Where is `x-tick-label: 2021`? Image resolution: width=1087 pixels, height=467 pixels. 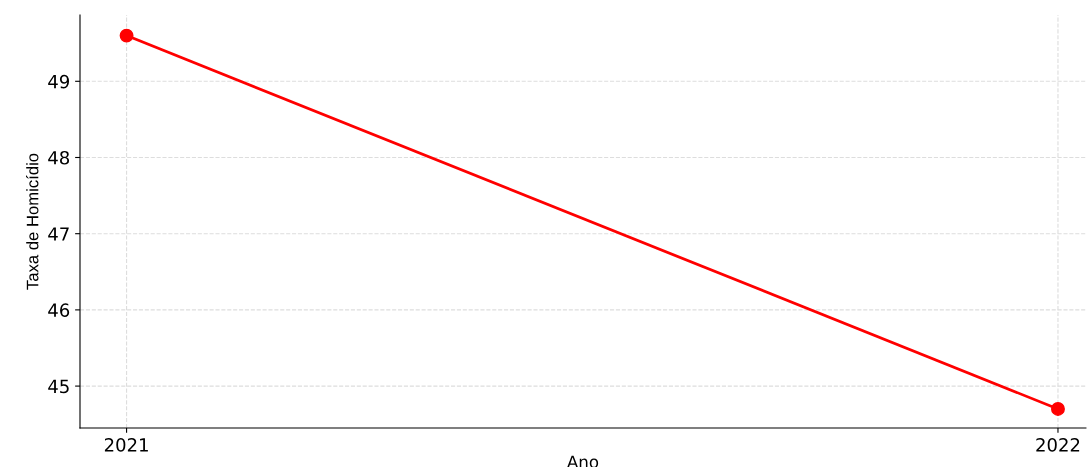
x-tick-label: 2021 is located at coordinates (126, 445).